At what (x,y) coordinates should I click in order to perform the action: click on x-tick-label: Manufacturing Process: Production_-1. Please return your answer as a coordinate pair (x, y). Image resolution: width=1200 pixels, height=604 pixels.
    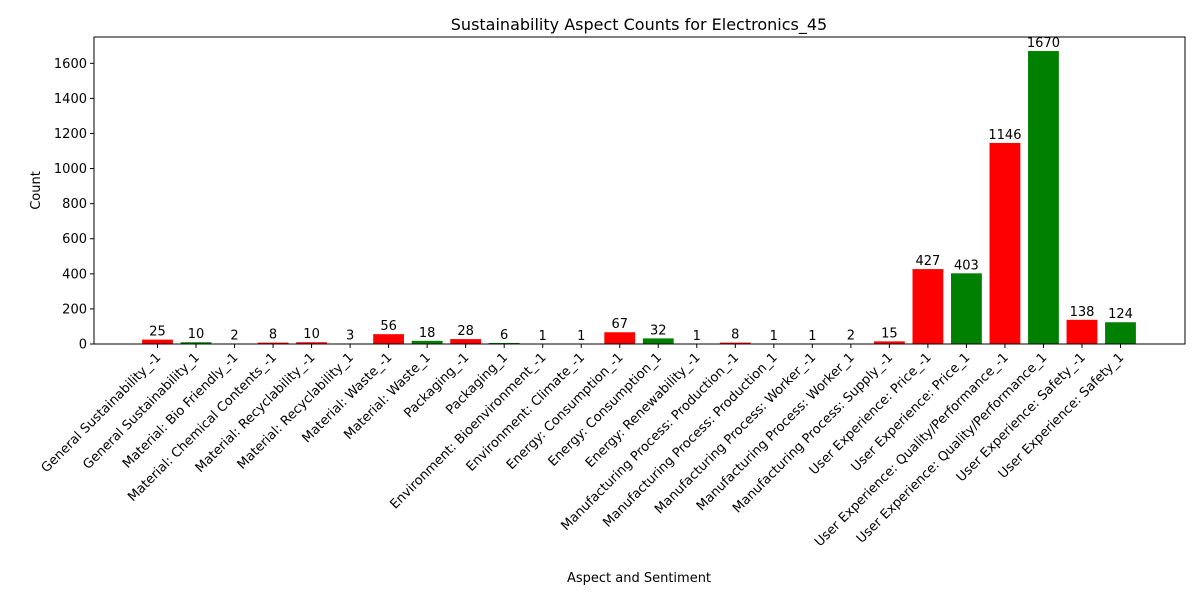
    Looking at the image, I should click on (650, 442).